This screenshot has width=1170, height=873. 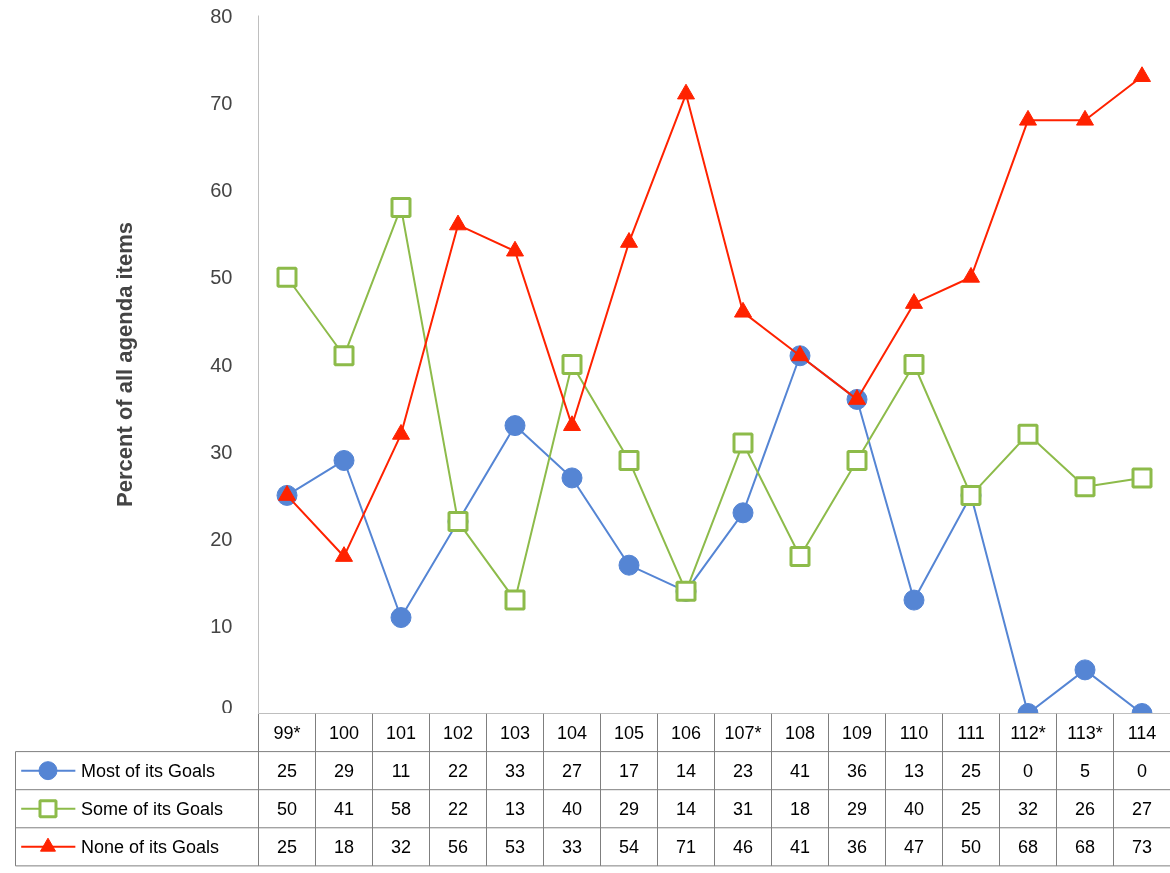 What do you see at coordinates (401, 771) in the screenshot?
I see `data-label: 11` at bounding box center [401, 771].